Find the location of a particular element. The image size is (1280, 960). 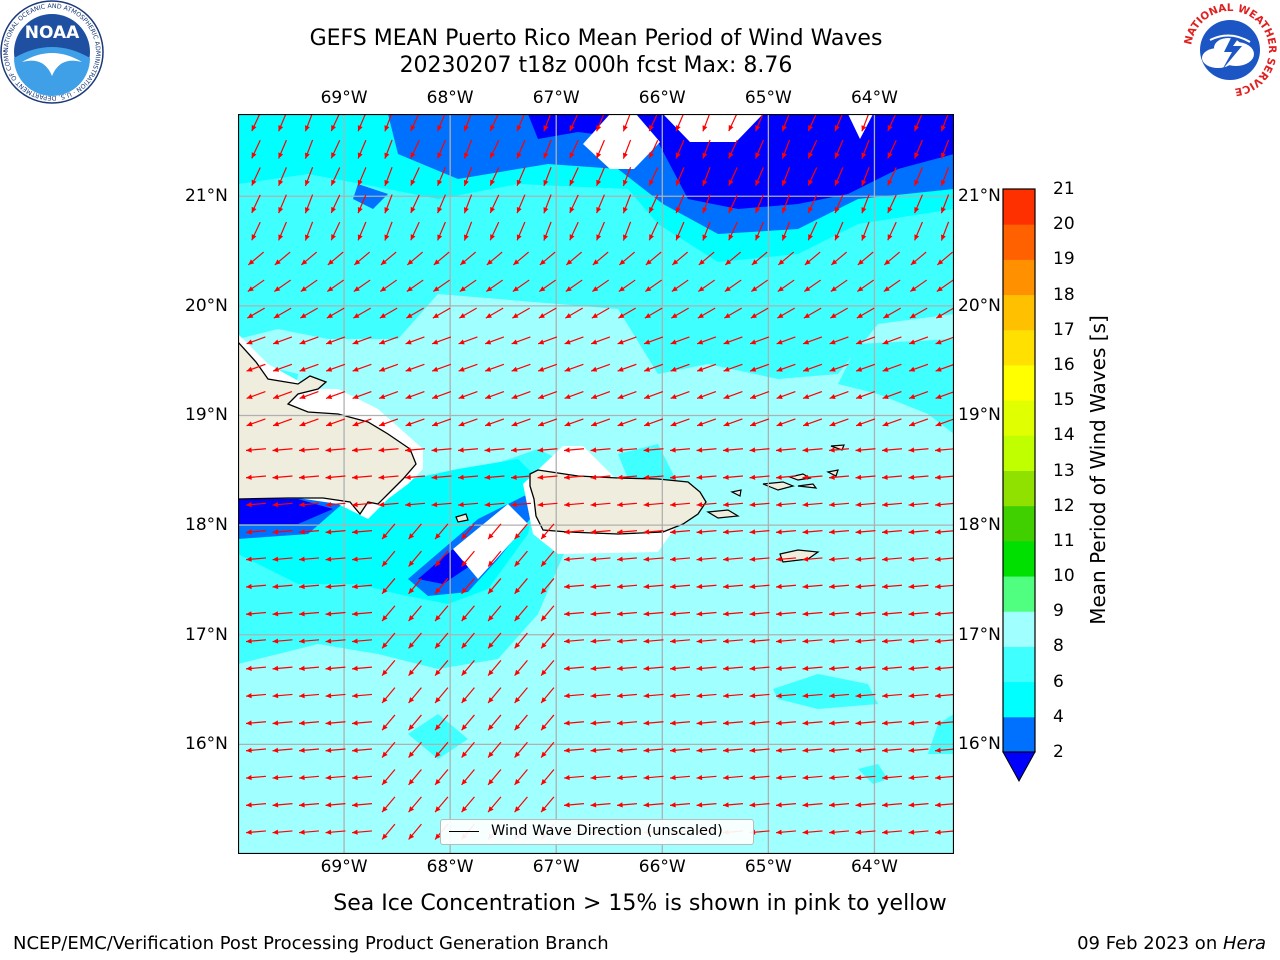

chart-subtitle: 20230207 t18z 000h fcst Max: 8.76 is located at coordinates (596, 65).